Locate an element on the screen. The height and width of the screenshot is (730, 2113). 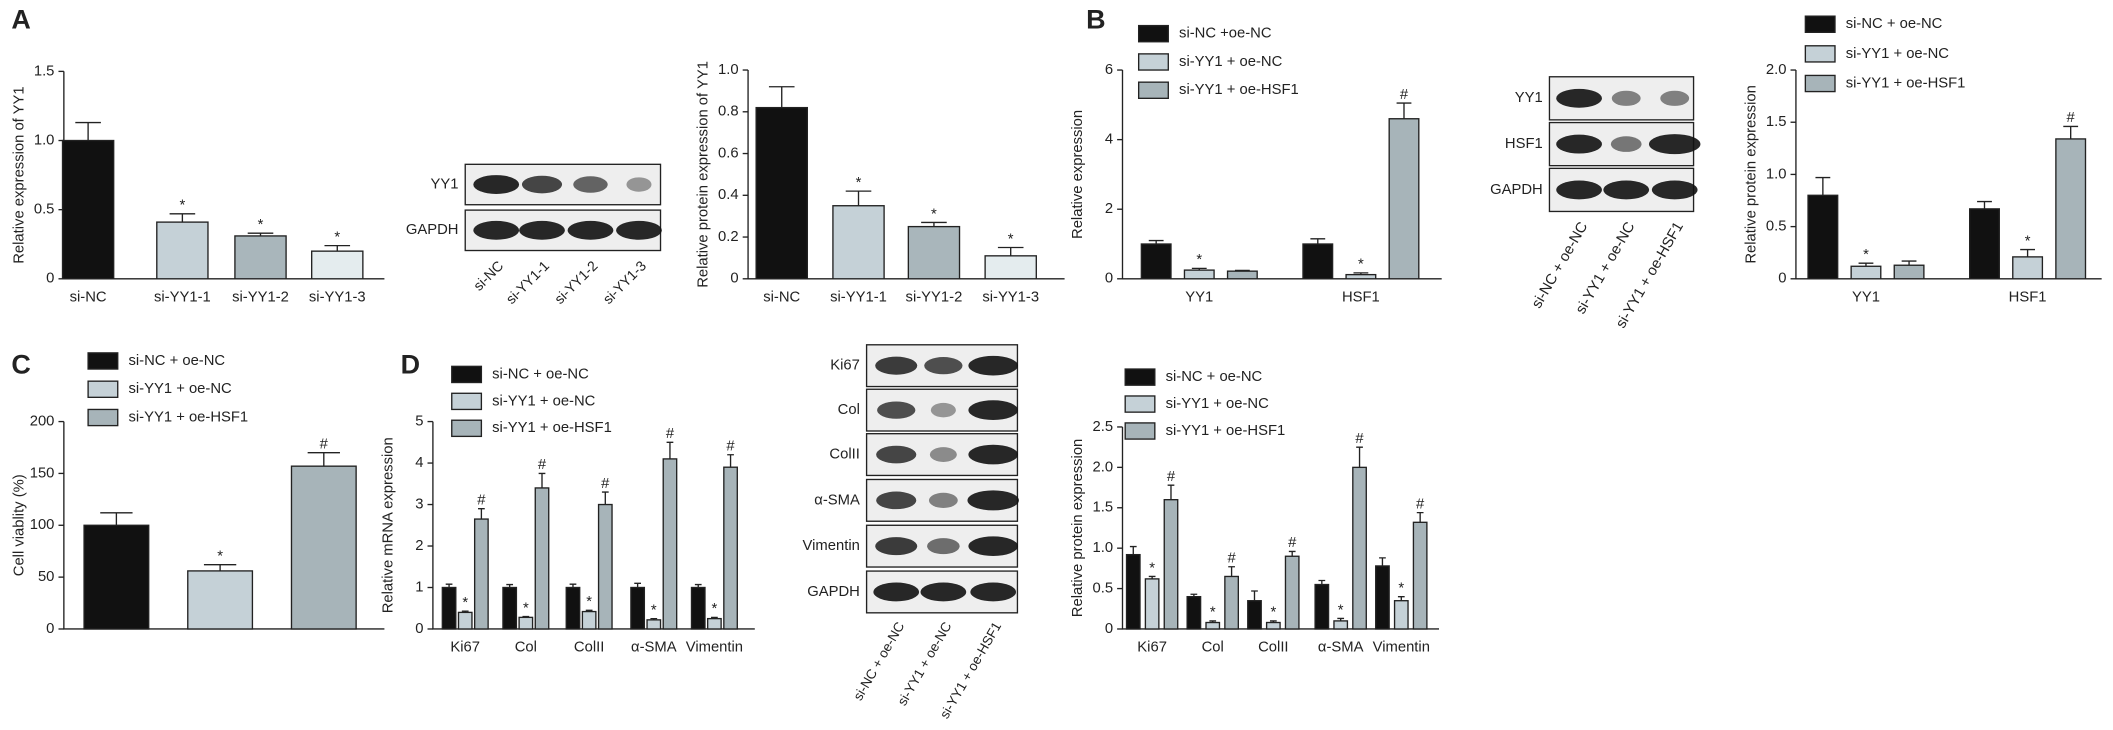
y-tick-label: 3 is located at coordinates (419, 504).